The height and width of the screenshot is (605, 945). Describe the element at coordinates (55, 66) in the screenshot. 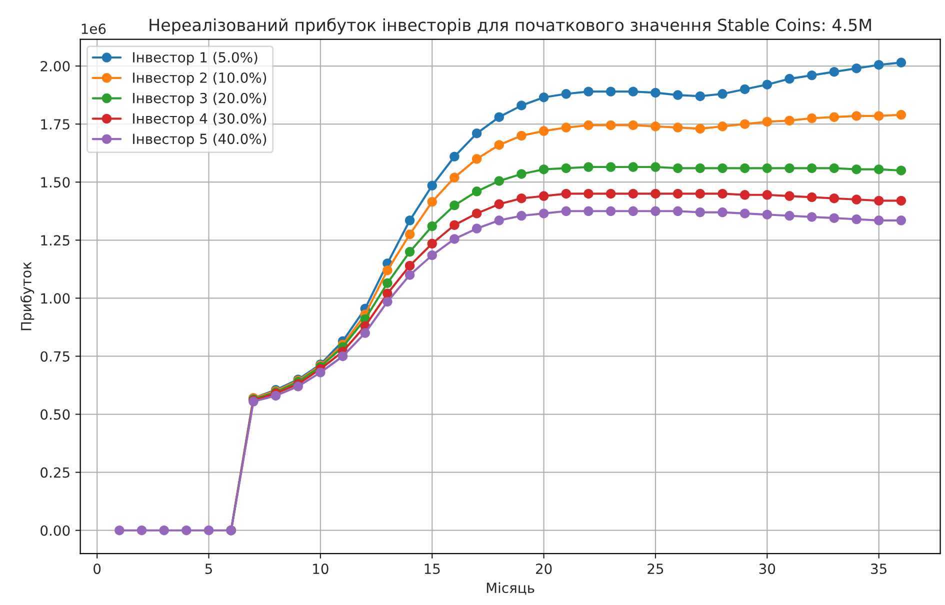

I see `y-tick-label: 2.00` at that location.